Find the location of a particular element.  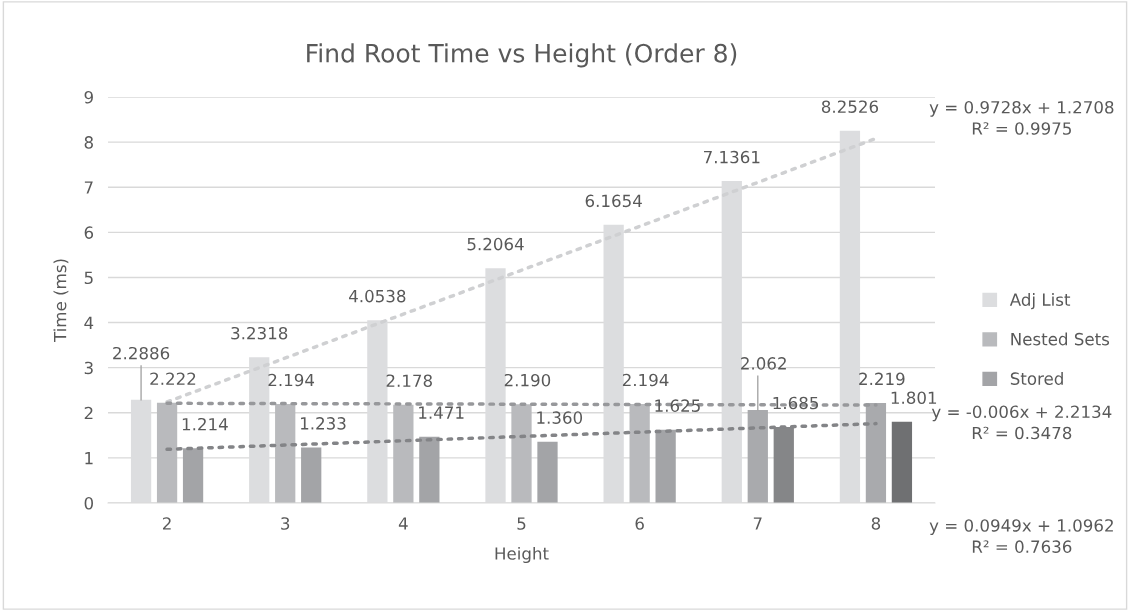

data-label: 1.233 is located at coordinates (323, 423).